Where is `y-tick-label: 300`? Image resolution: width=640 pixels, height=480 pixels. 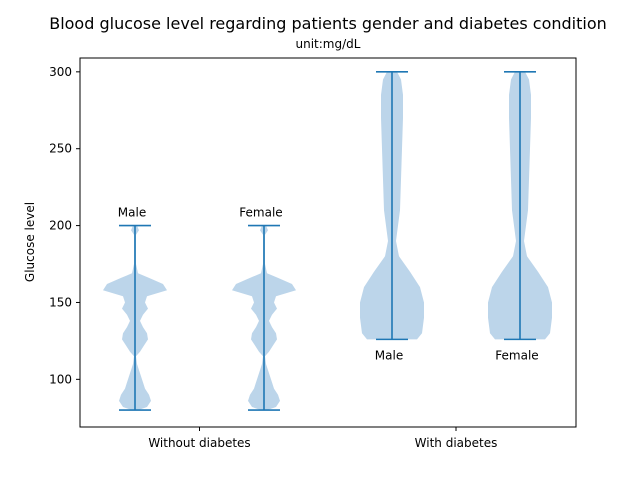
y-tick-label: 300 is located at coordinates (60, 72).